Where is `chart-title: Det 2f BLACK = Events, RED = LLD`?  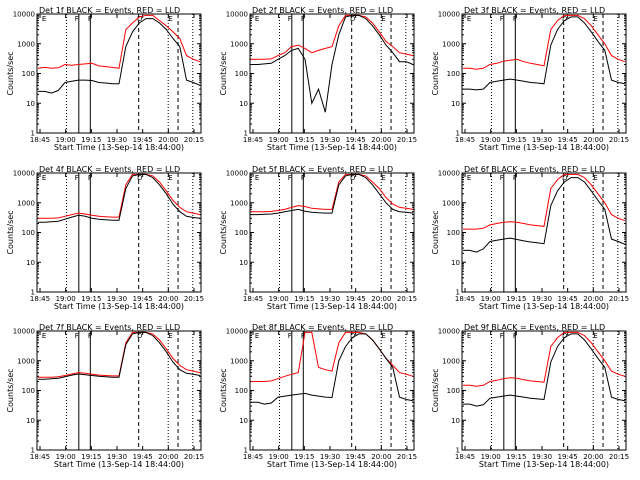 chart-title: Det 2f BLACK = Events, RED = LLD is located at coordinates (322, 10).